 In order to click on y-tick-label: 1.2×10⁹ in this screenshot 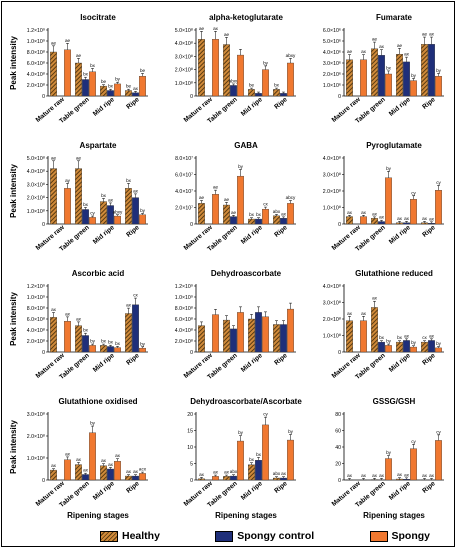, I will do `click(36, 287)`.